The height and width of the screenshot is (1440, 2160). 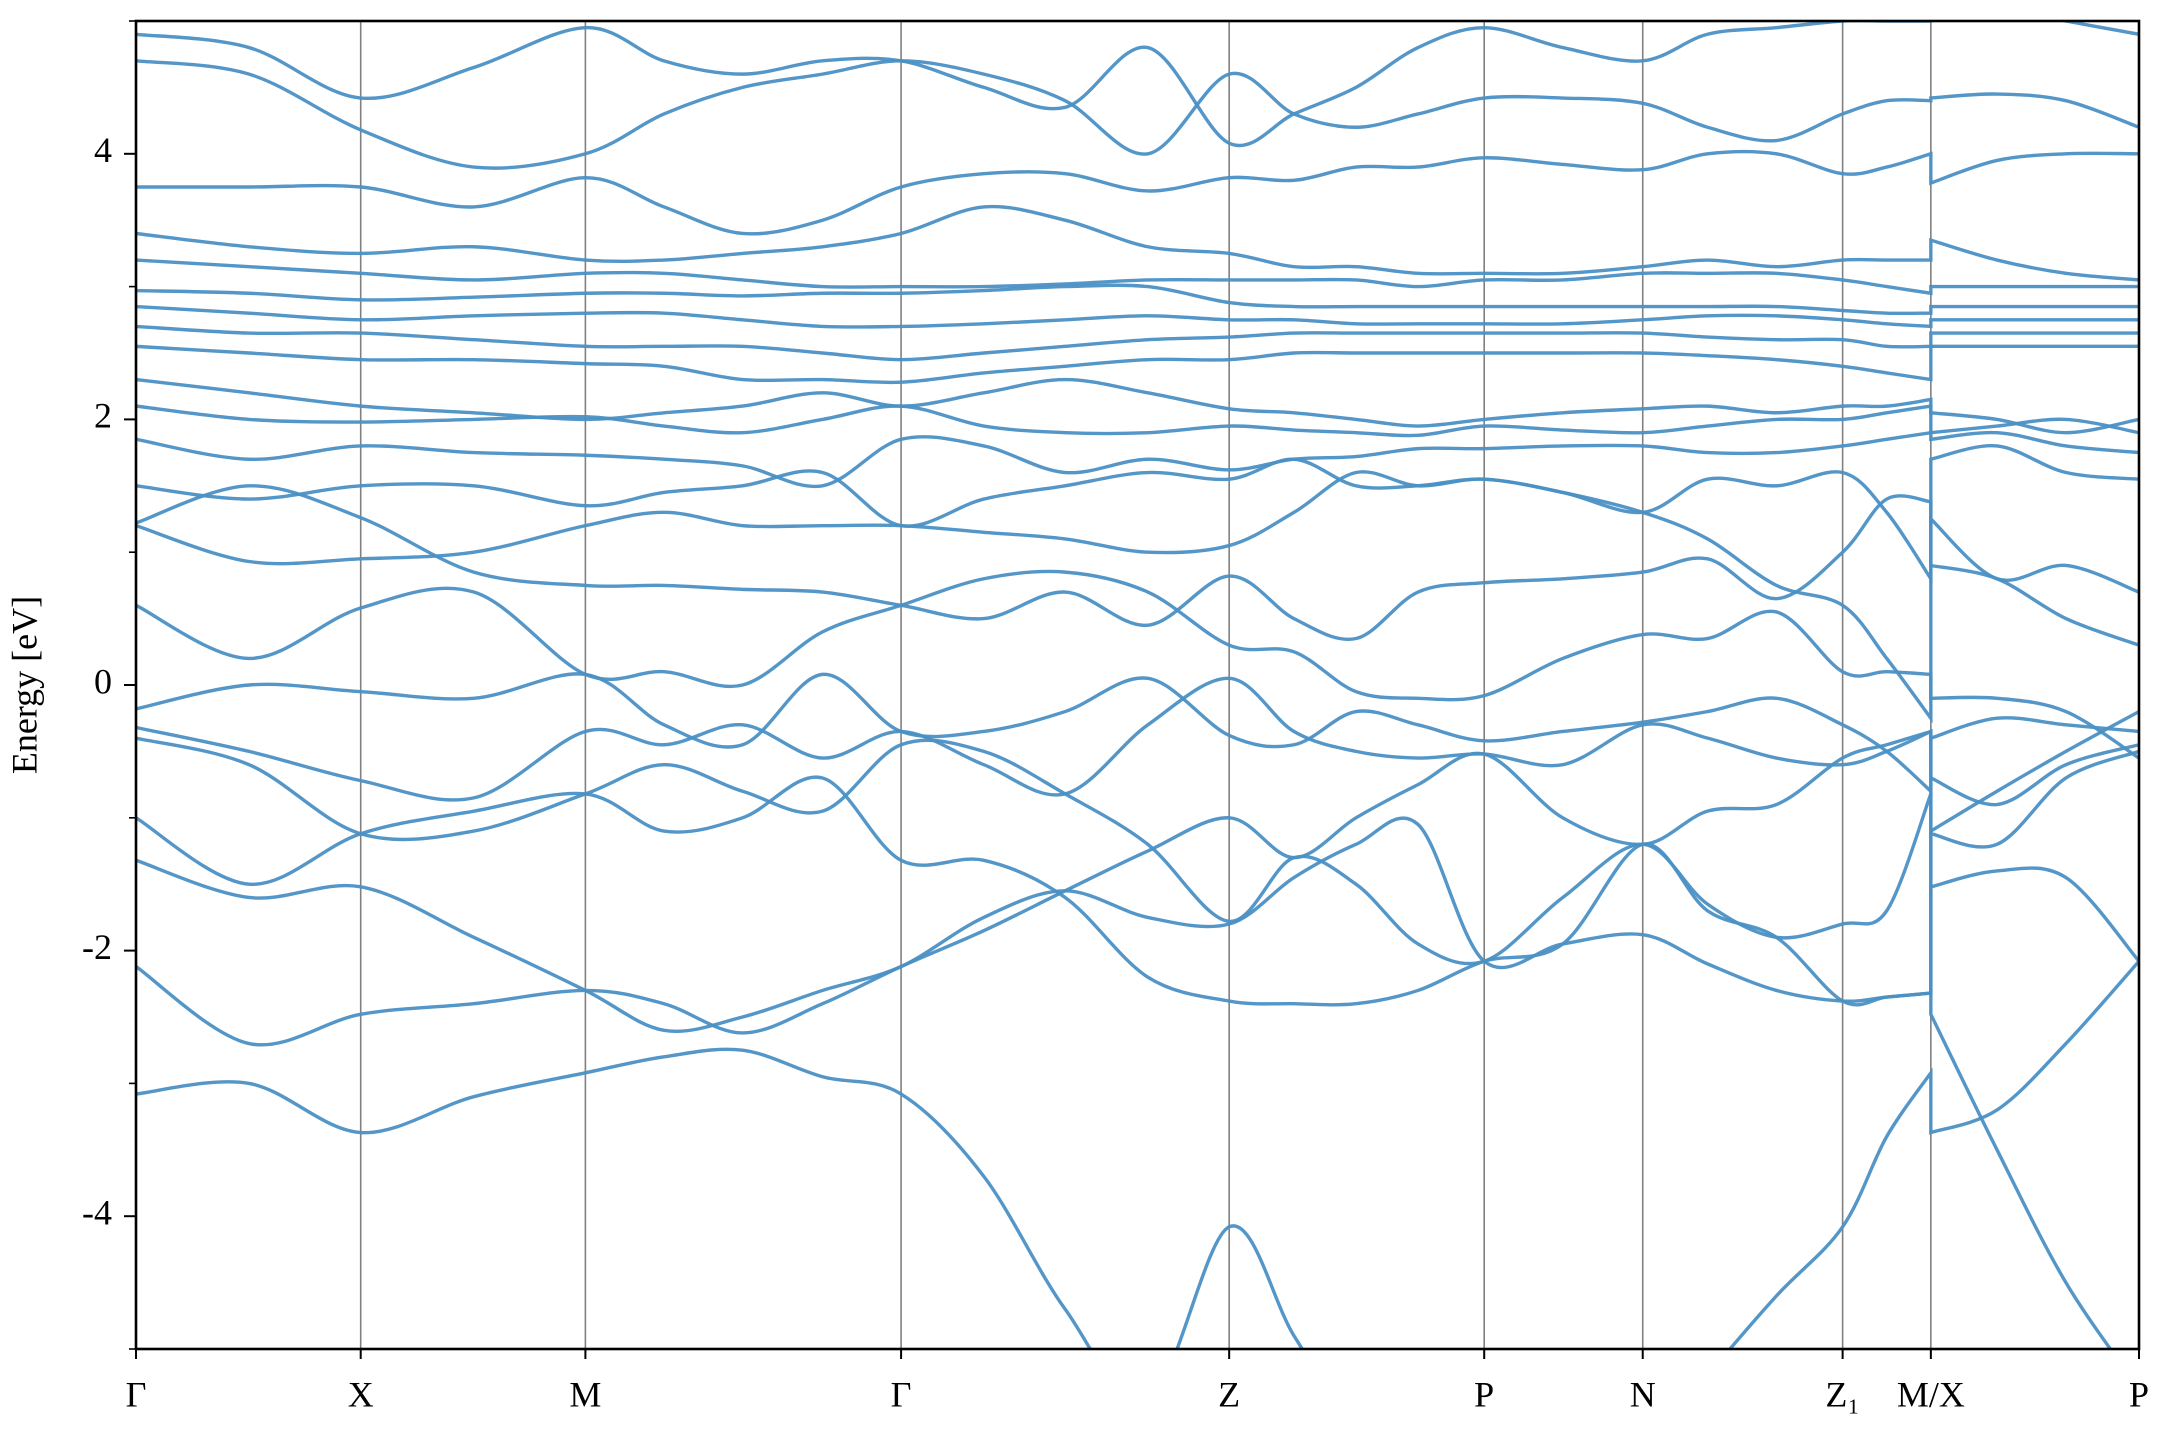 I want to click on y-tick-label: 4, so click(x=103, y=150).